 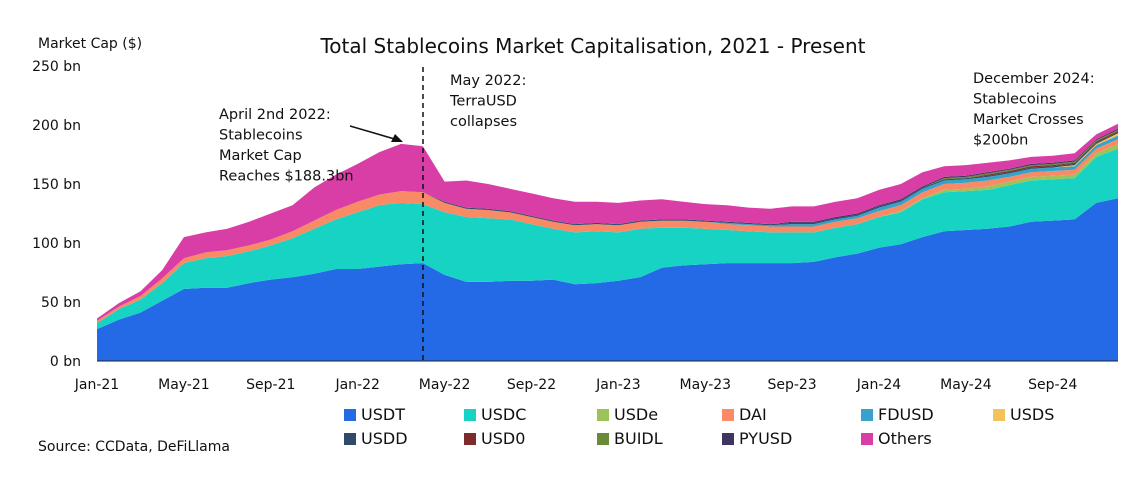 I want to click on legend-item-dai: DAI, so click(x=744, y=414).